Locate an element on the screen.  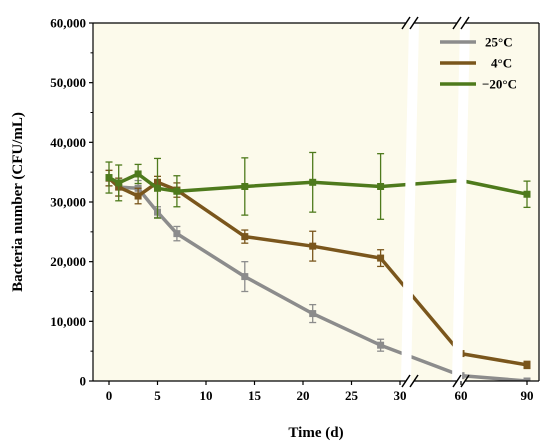
legend-entry-0: 25°C is located at coordinates (476, 42).